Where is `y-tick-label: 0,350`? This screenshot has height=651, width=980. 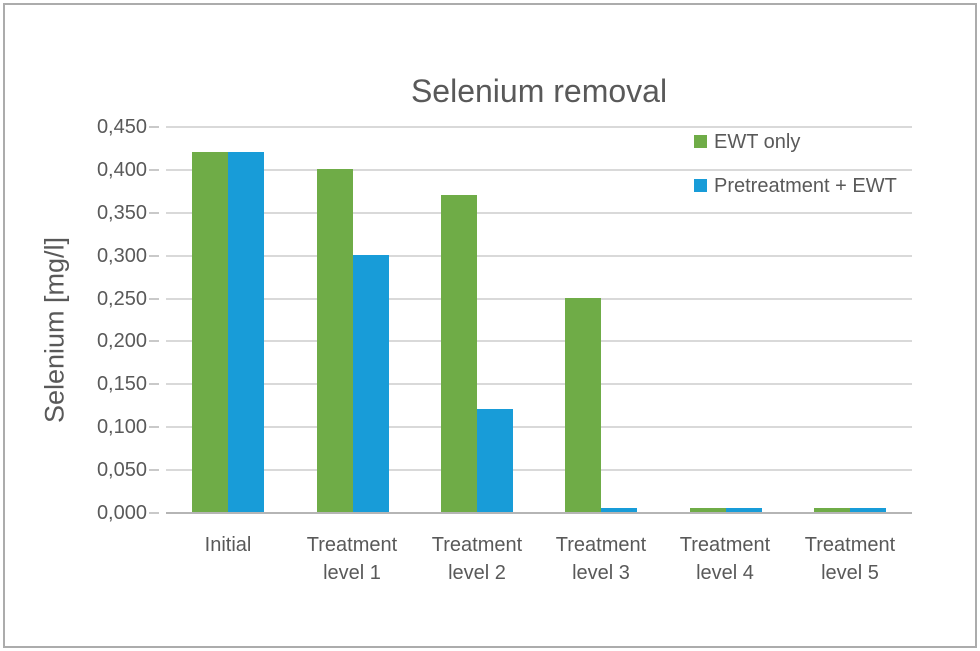
y-tick-label: 0,350 is located at coordinates (121, 212).